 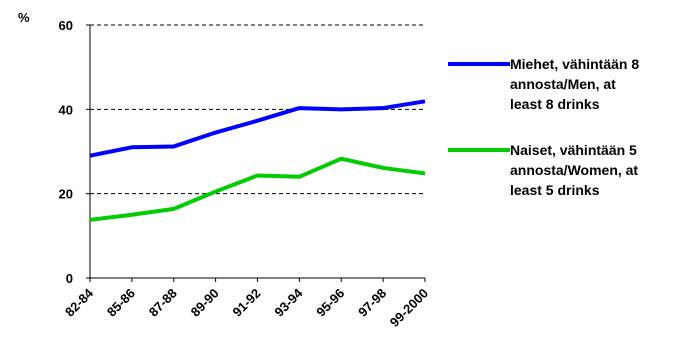 What do you see at coordinates (288, 302) in the screenshot?
I see `x-tick-label: 93-94` at bounding box center [288, 302].